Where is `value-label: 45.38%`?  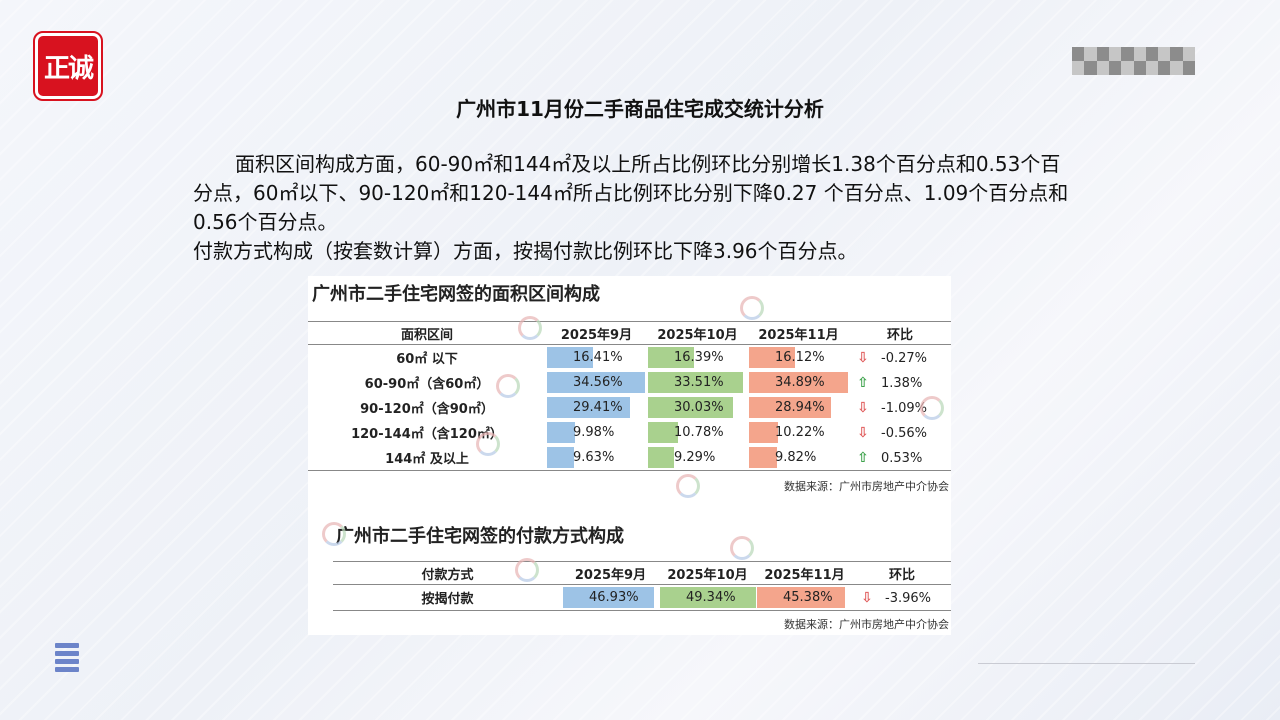 value-label: 45.38% is located at coordinates (808, 597).